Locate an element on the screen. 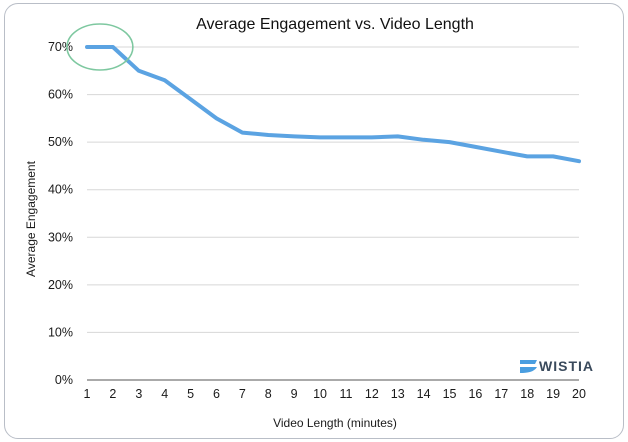  x-tick-label: 13 is located at coordinates (398, 394).